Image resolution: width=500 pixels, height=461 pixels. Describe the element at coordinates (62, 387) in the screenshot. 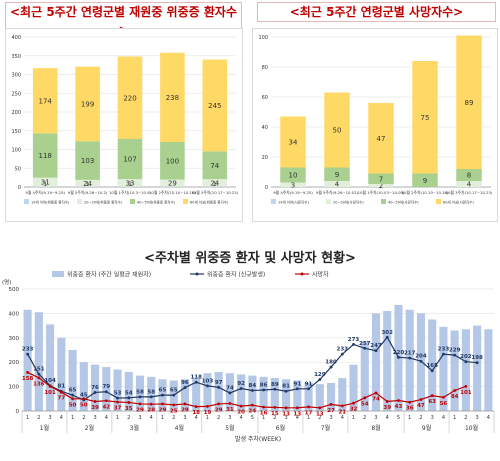

I see `severe-label: 81` at that location.